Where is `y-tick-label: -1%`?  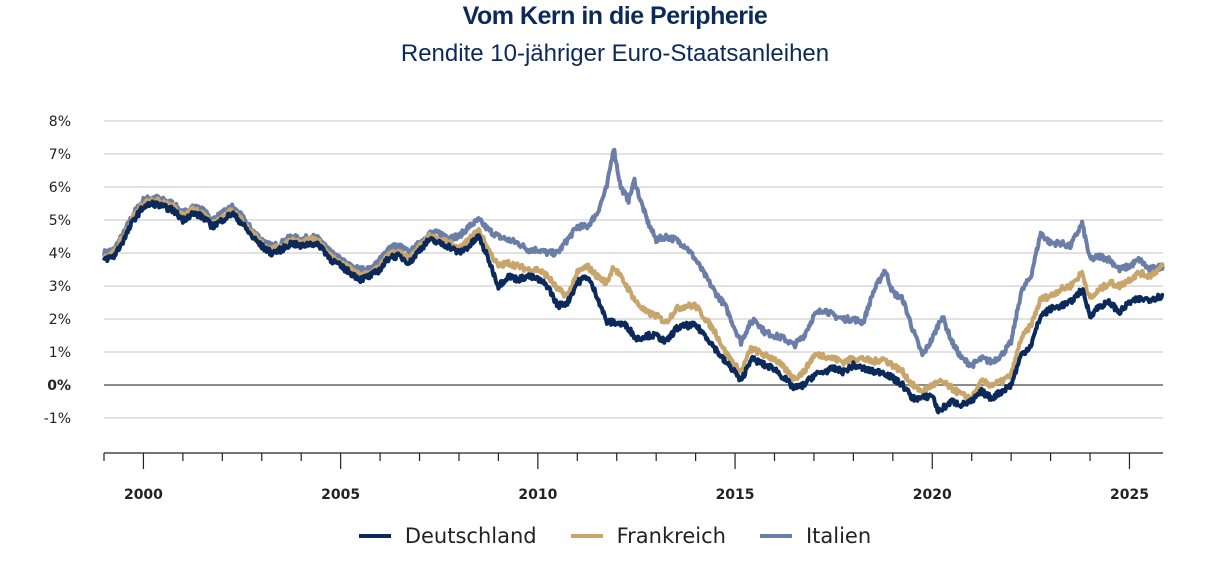
y-tick-label: -1% is located at coordinates (57, 419).